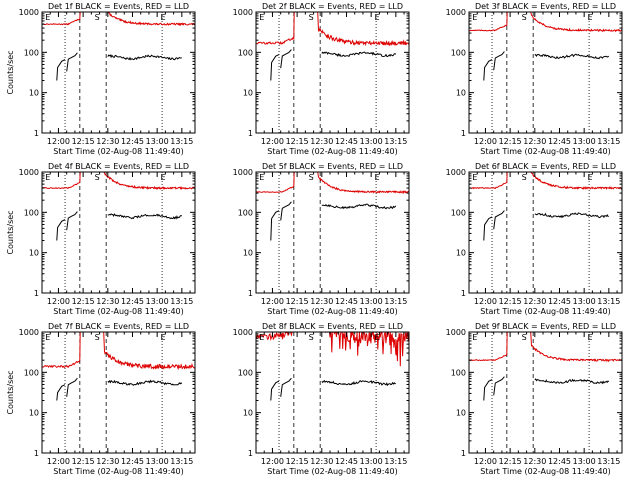 The width and height of the screenshot is (640, 480). What do you see at coordinates (332, 6) in the screenshot?
I see `panel-title: Det 2f BLACK = Events, RED = LLD` at bounding box center [332, 6].